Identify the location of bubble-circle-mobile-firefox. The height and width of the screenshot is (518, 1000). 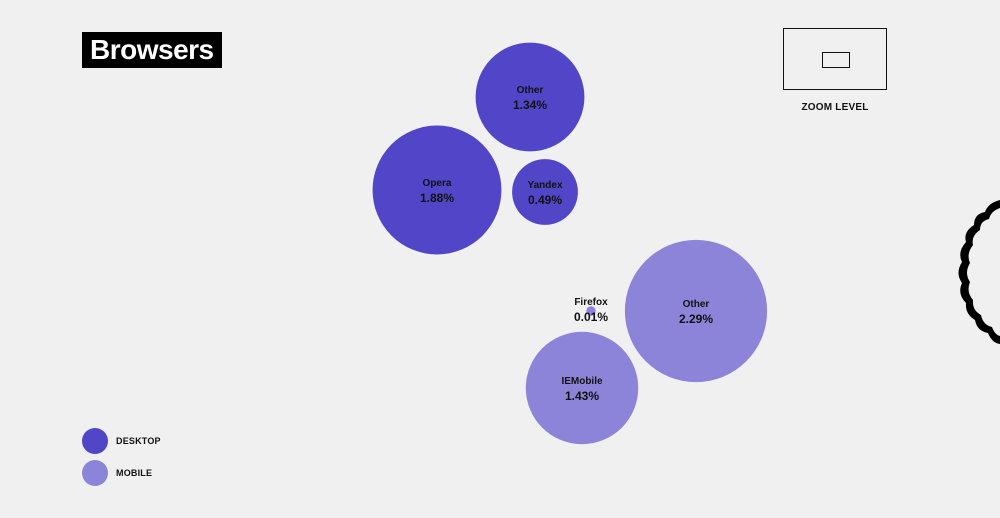
(591, 311).